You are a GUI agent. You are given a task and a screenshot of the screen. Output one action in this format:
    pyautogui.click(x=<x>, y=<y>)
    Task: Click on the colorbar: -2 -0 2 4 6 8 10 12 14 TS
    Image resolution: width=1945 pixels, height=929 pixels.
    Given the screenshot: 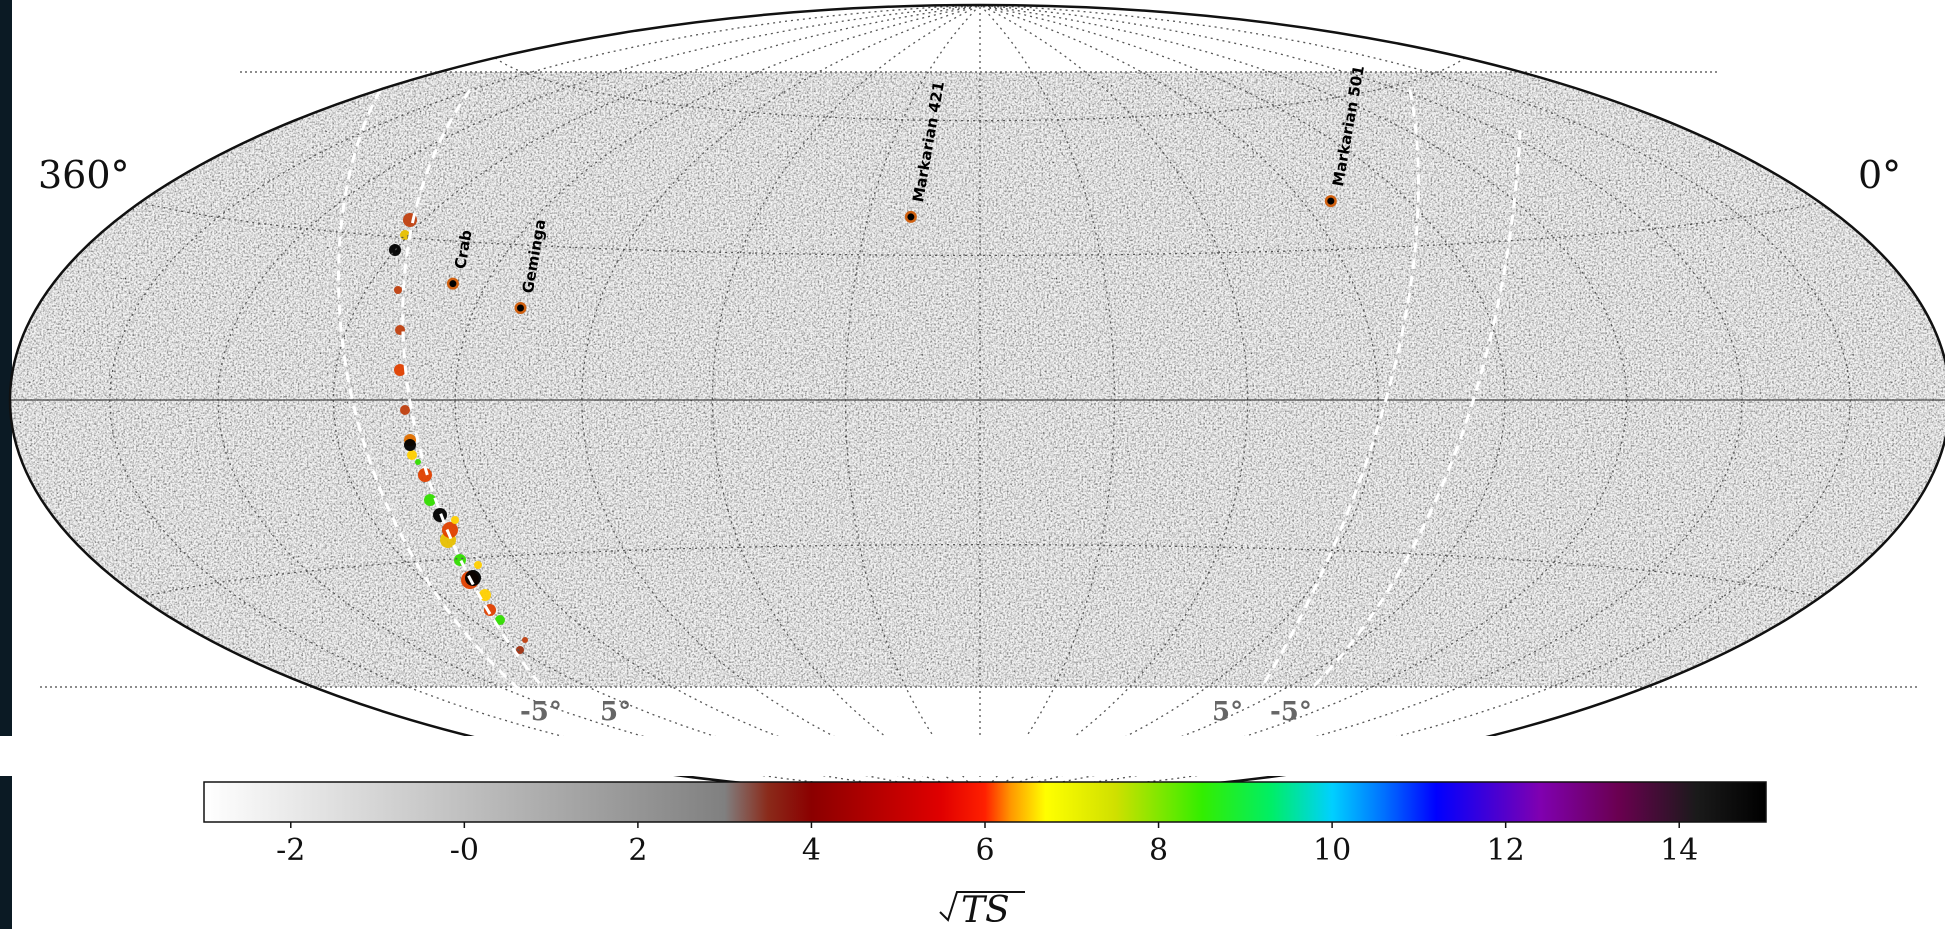 What is the action you would take?
    pyautogui.click(x=985, y=855)
    